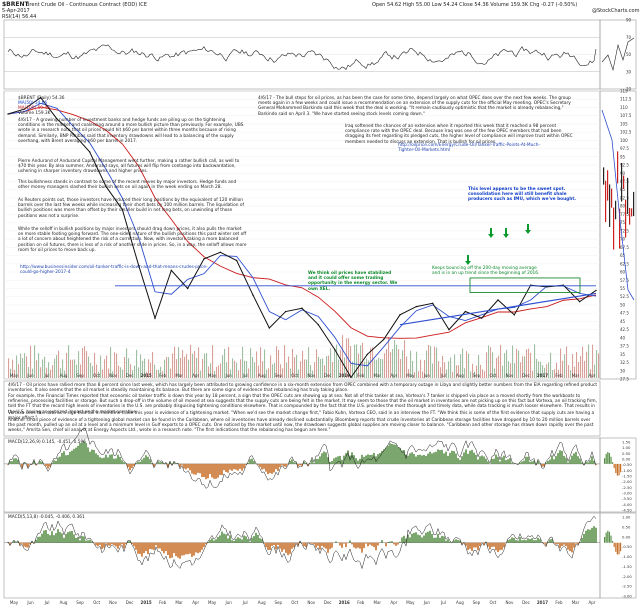 This screenshot has width=640, height=610. I want to click on x-tick-label: Sep, so click(477, 375).